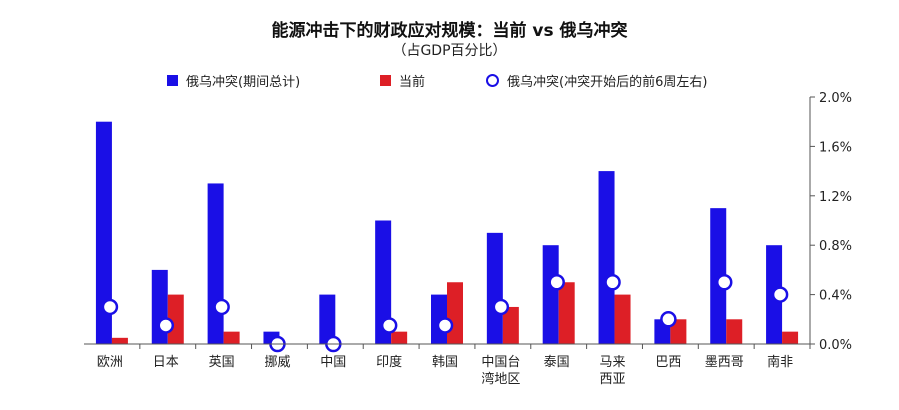 This screenshot has height=410, width=899. I want to click on category-label-10: 巴西, so click(668, 362).